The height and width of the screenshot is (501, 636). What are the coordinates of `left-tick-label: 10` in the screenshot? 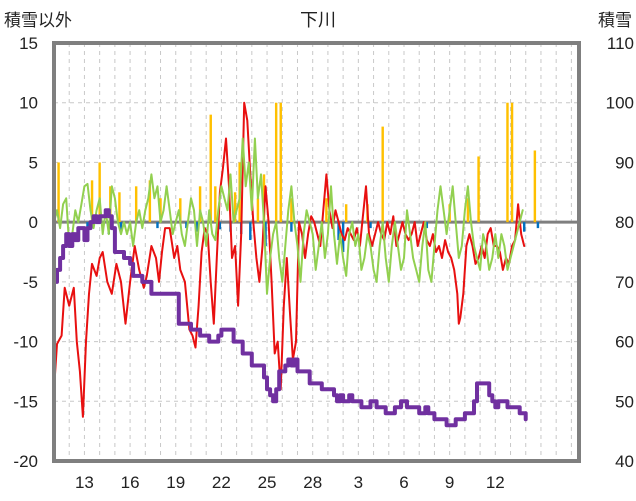 It's located at (28, 103).